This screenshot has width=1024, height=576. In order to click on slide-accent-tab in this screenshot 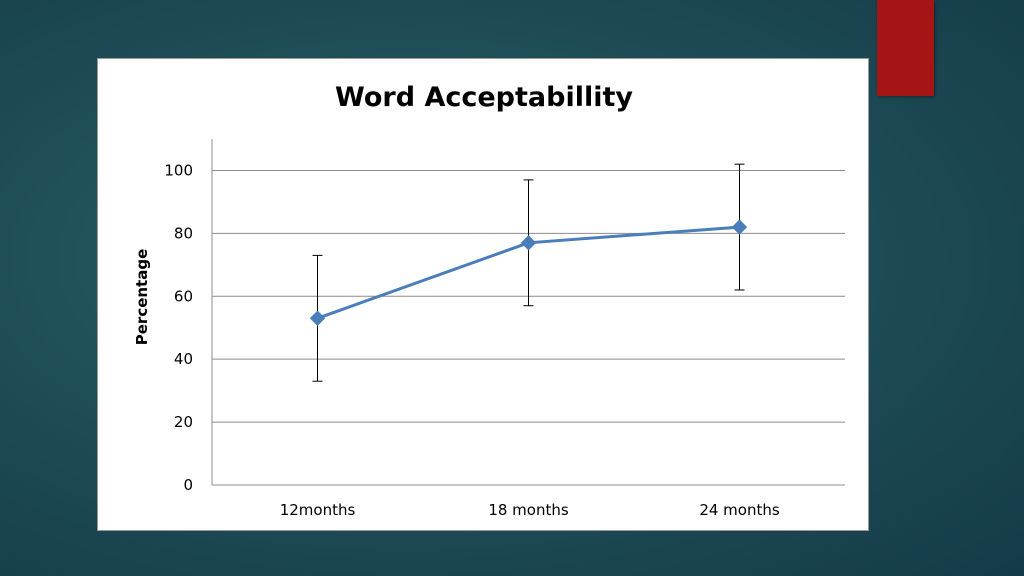, I will do `click(905, 48)`.